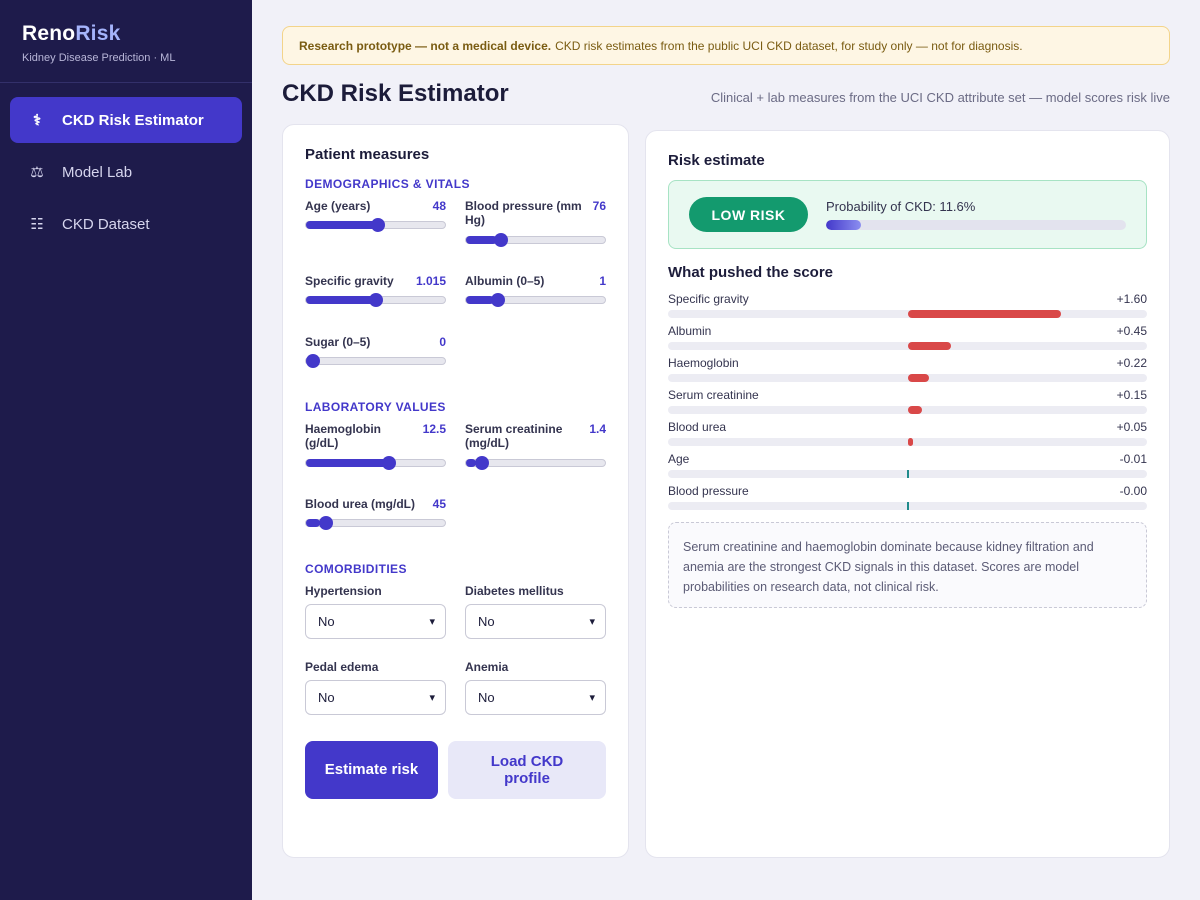 This screenshot has height=900, width=1200. What do you see at coordinates (907, 299) in the screenshot?
I see `contribution-head: Specific gravity +1.60` at bounding box center [907, 299].